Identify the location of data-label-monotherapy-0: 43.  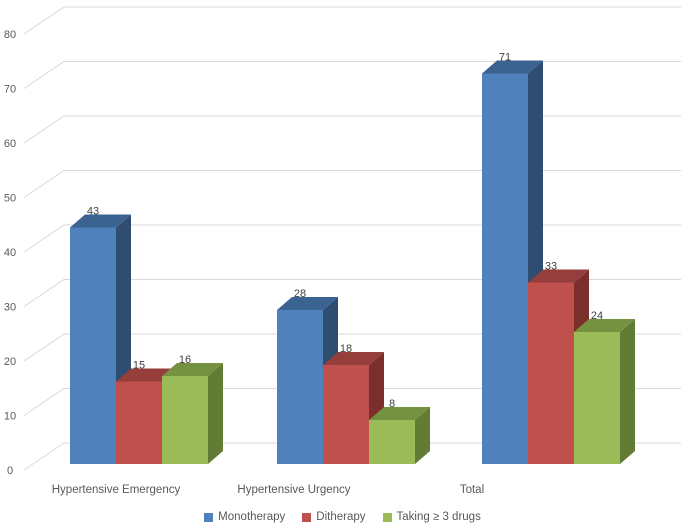
(93, 212).